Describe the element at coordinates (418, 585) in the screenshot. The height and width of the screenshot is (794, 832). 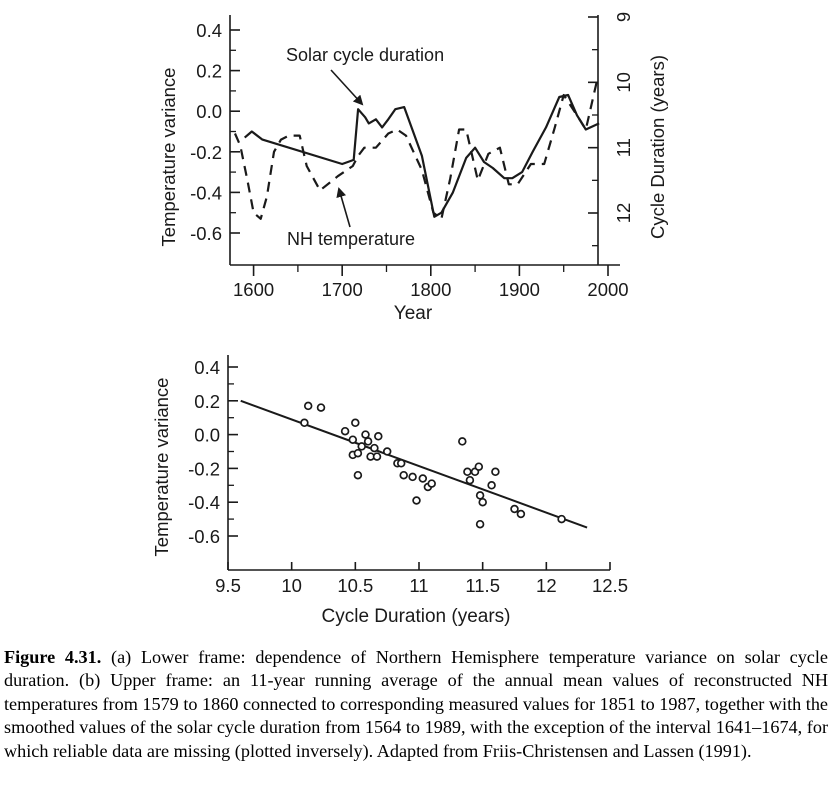
I see `bottom-x-tick-label: 11` at that location.